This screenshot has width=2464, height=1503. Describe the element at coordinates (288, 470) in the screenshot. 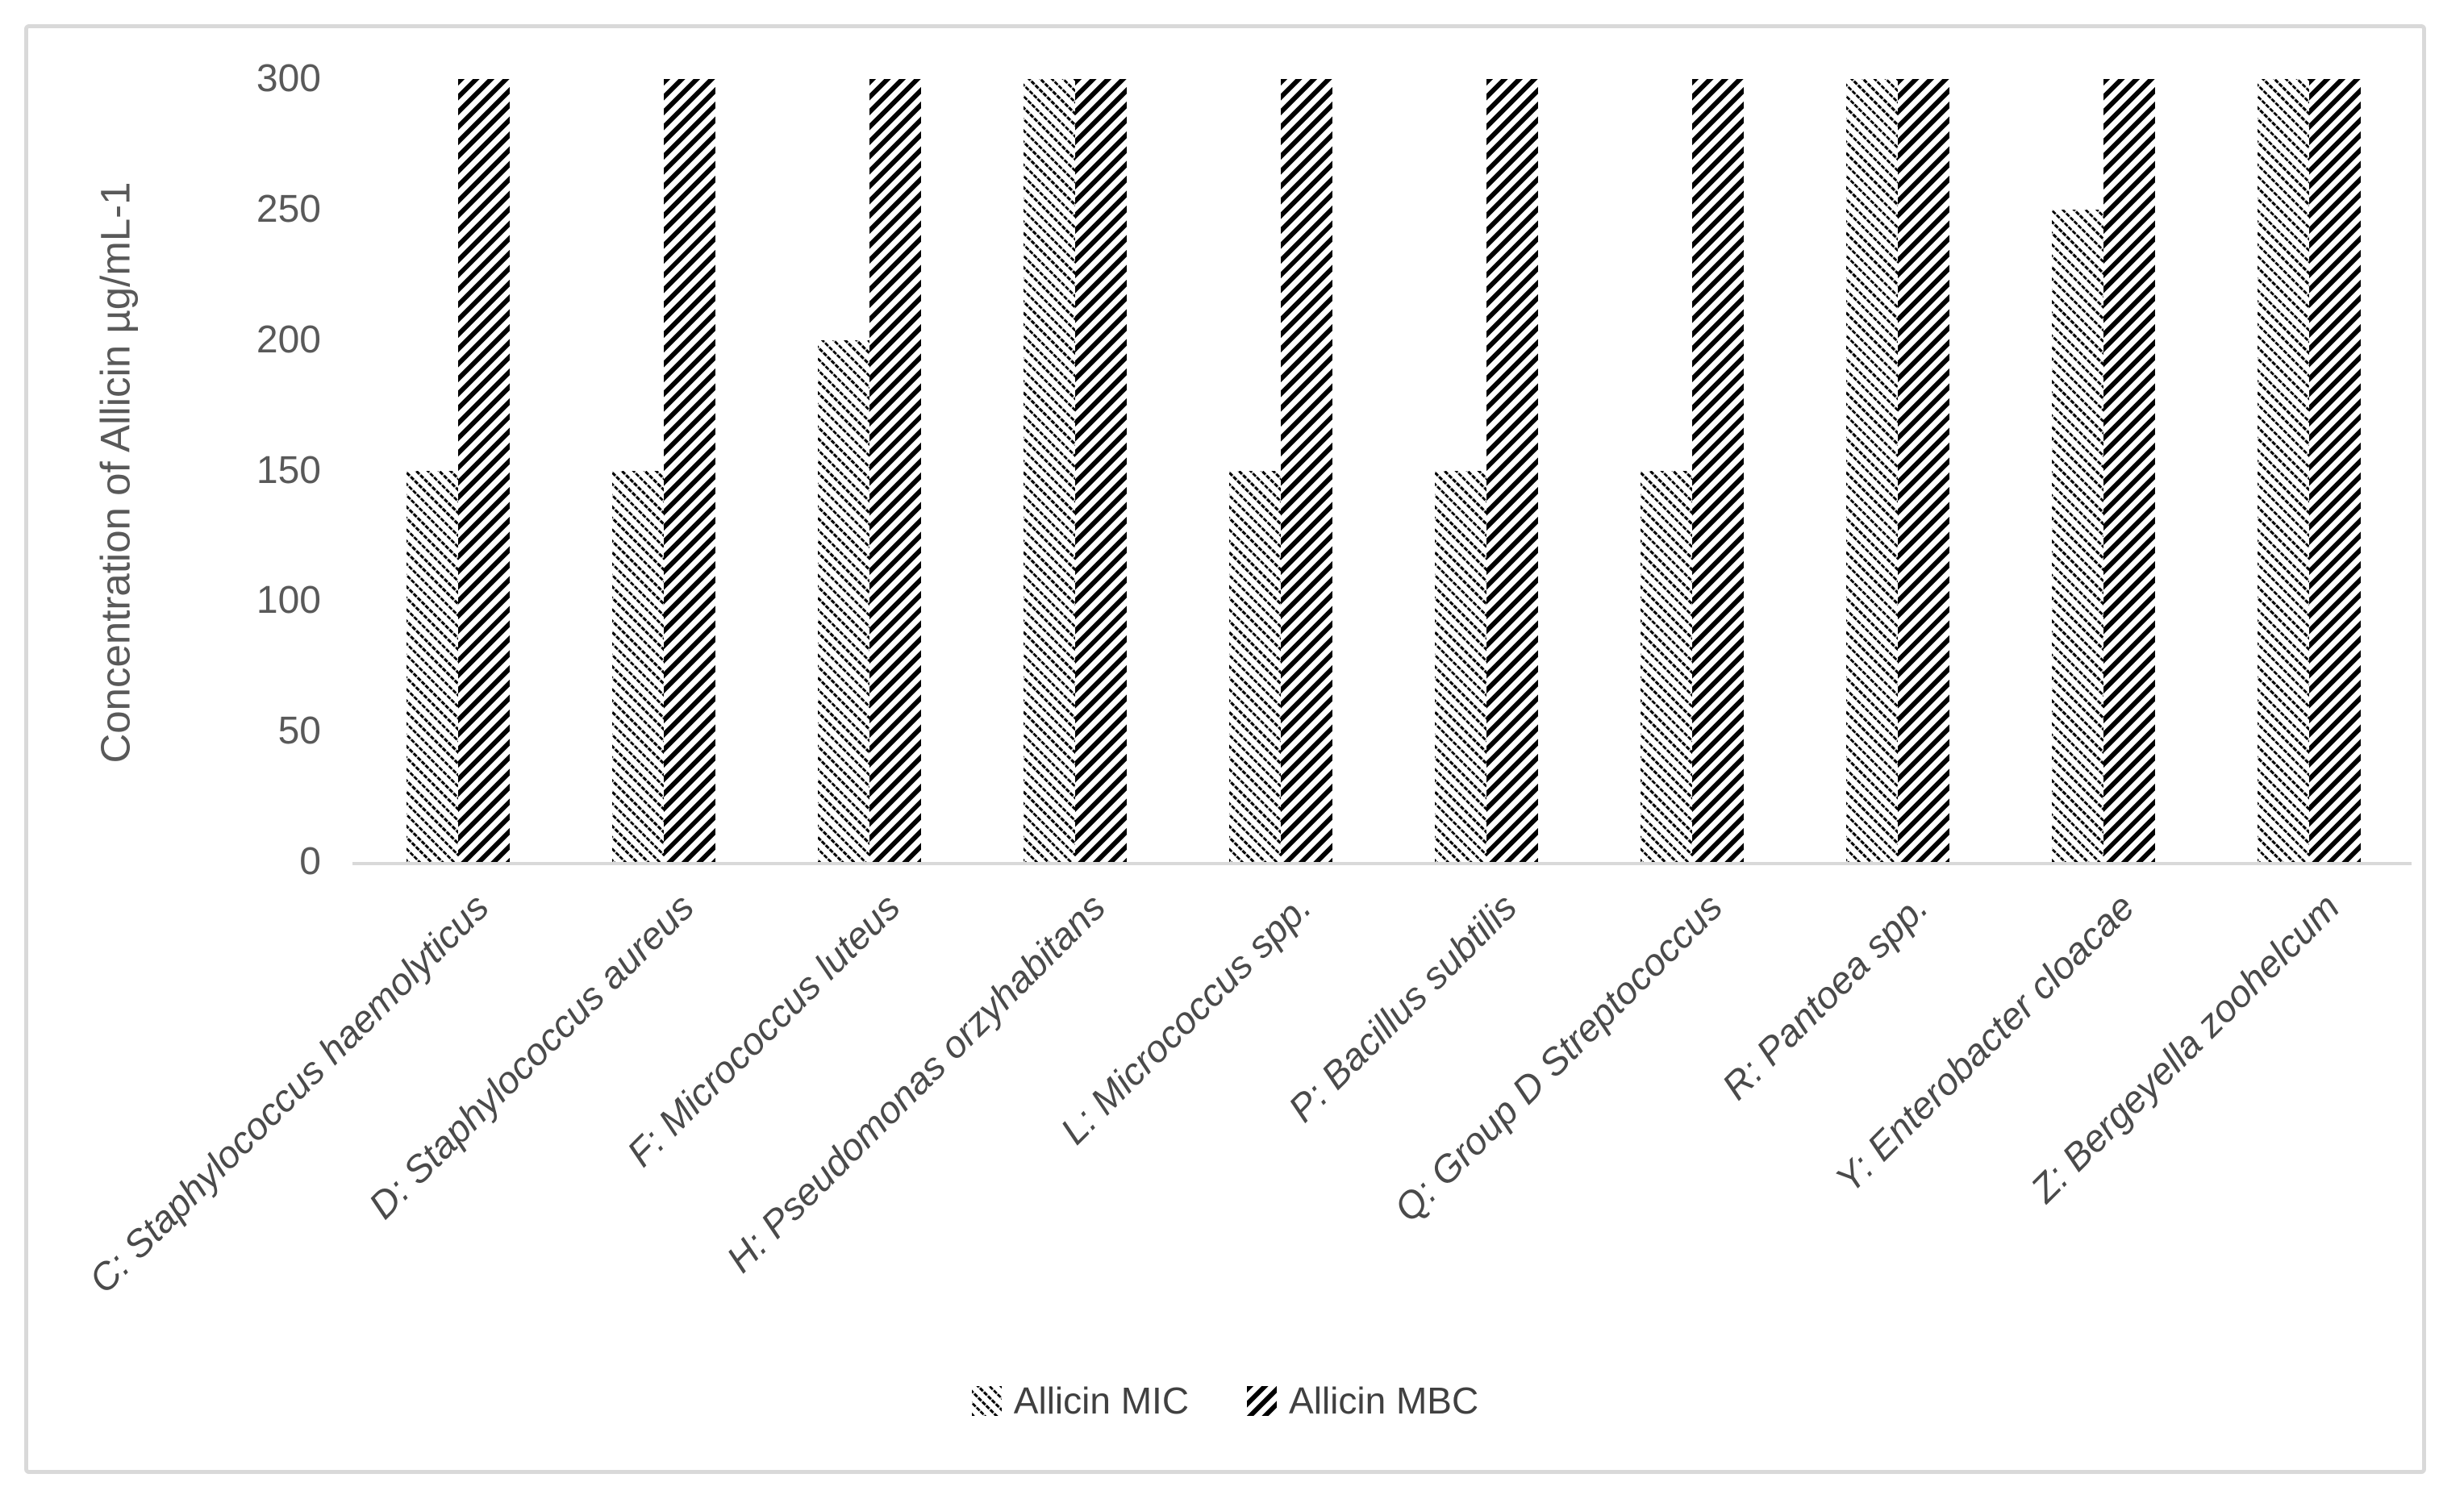

I see `y-tick-label: 150` at that location.